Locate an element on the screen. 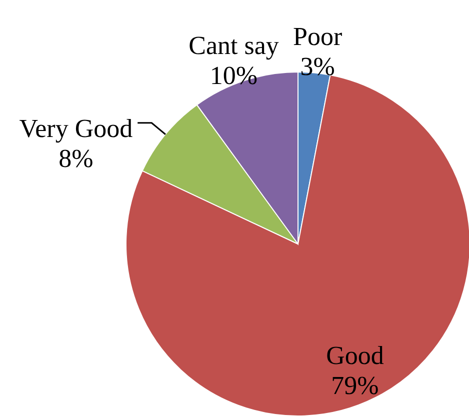 This screenshot has width=469, height=417. data-label: 10% is located at coordinates (234, 75).